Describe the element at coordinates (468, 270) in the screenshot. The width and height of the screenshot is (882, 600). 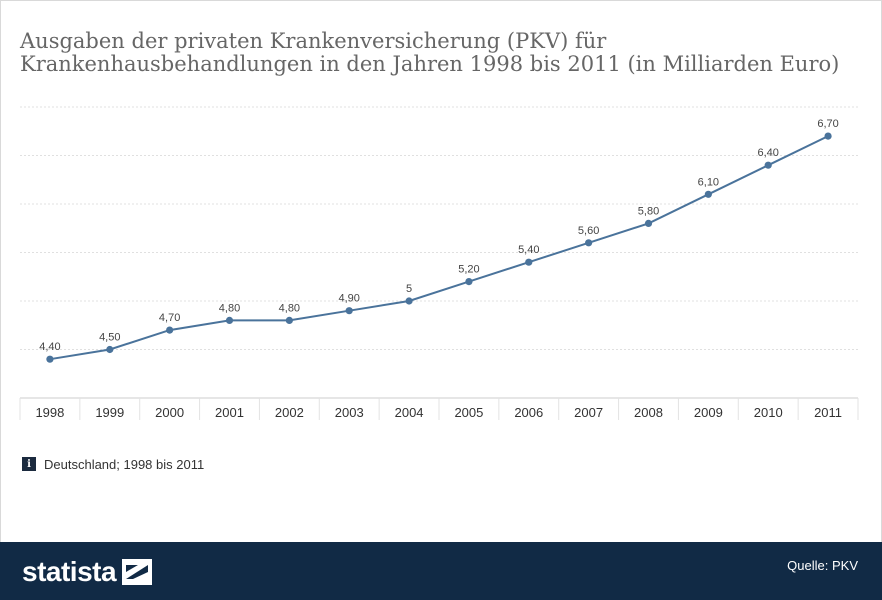
I see `data-label: 5,20` at that location.